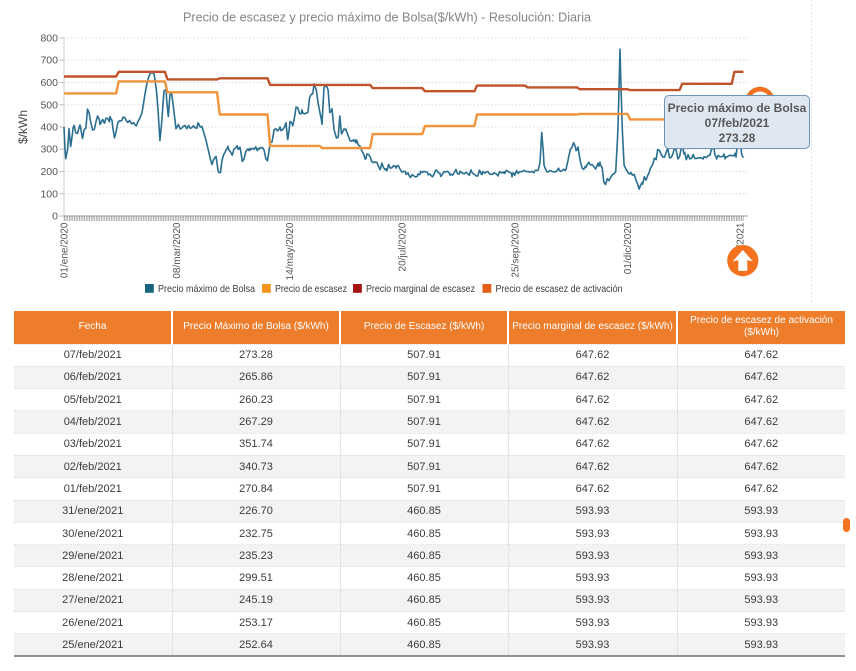  Describe the element at coordinates (177, 250) in the screenshot. I see `svg-text: 08/mar/2020` at that location.